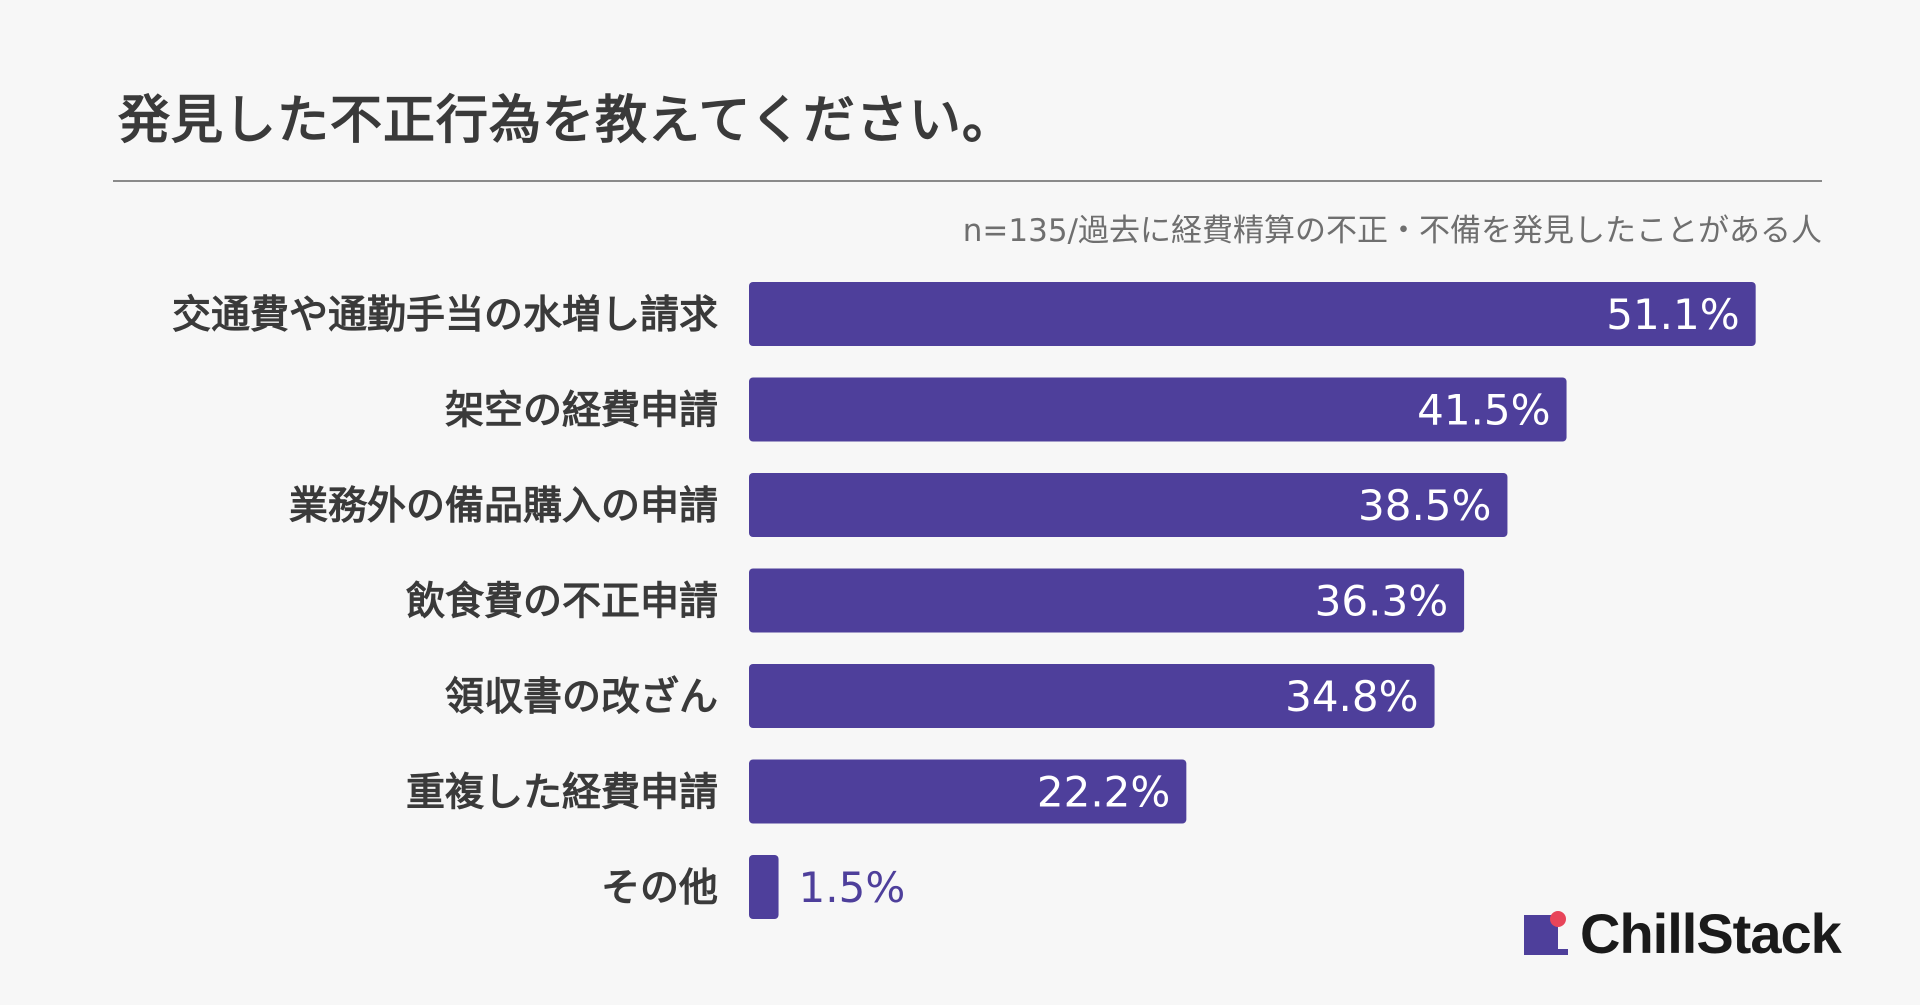  Describe the element at coordinates (1381, 601) in the screenshot. I see `value-label: 36.3%` at that location.